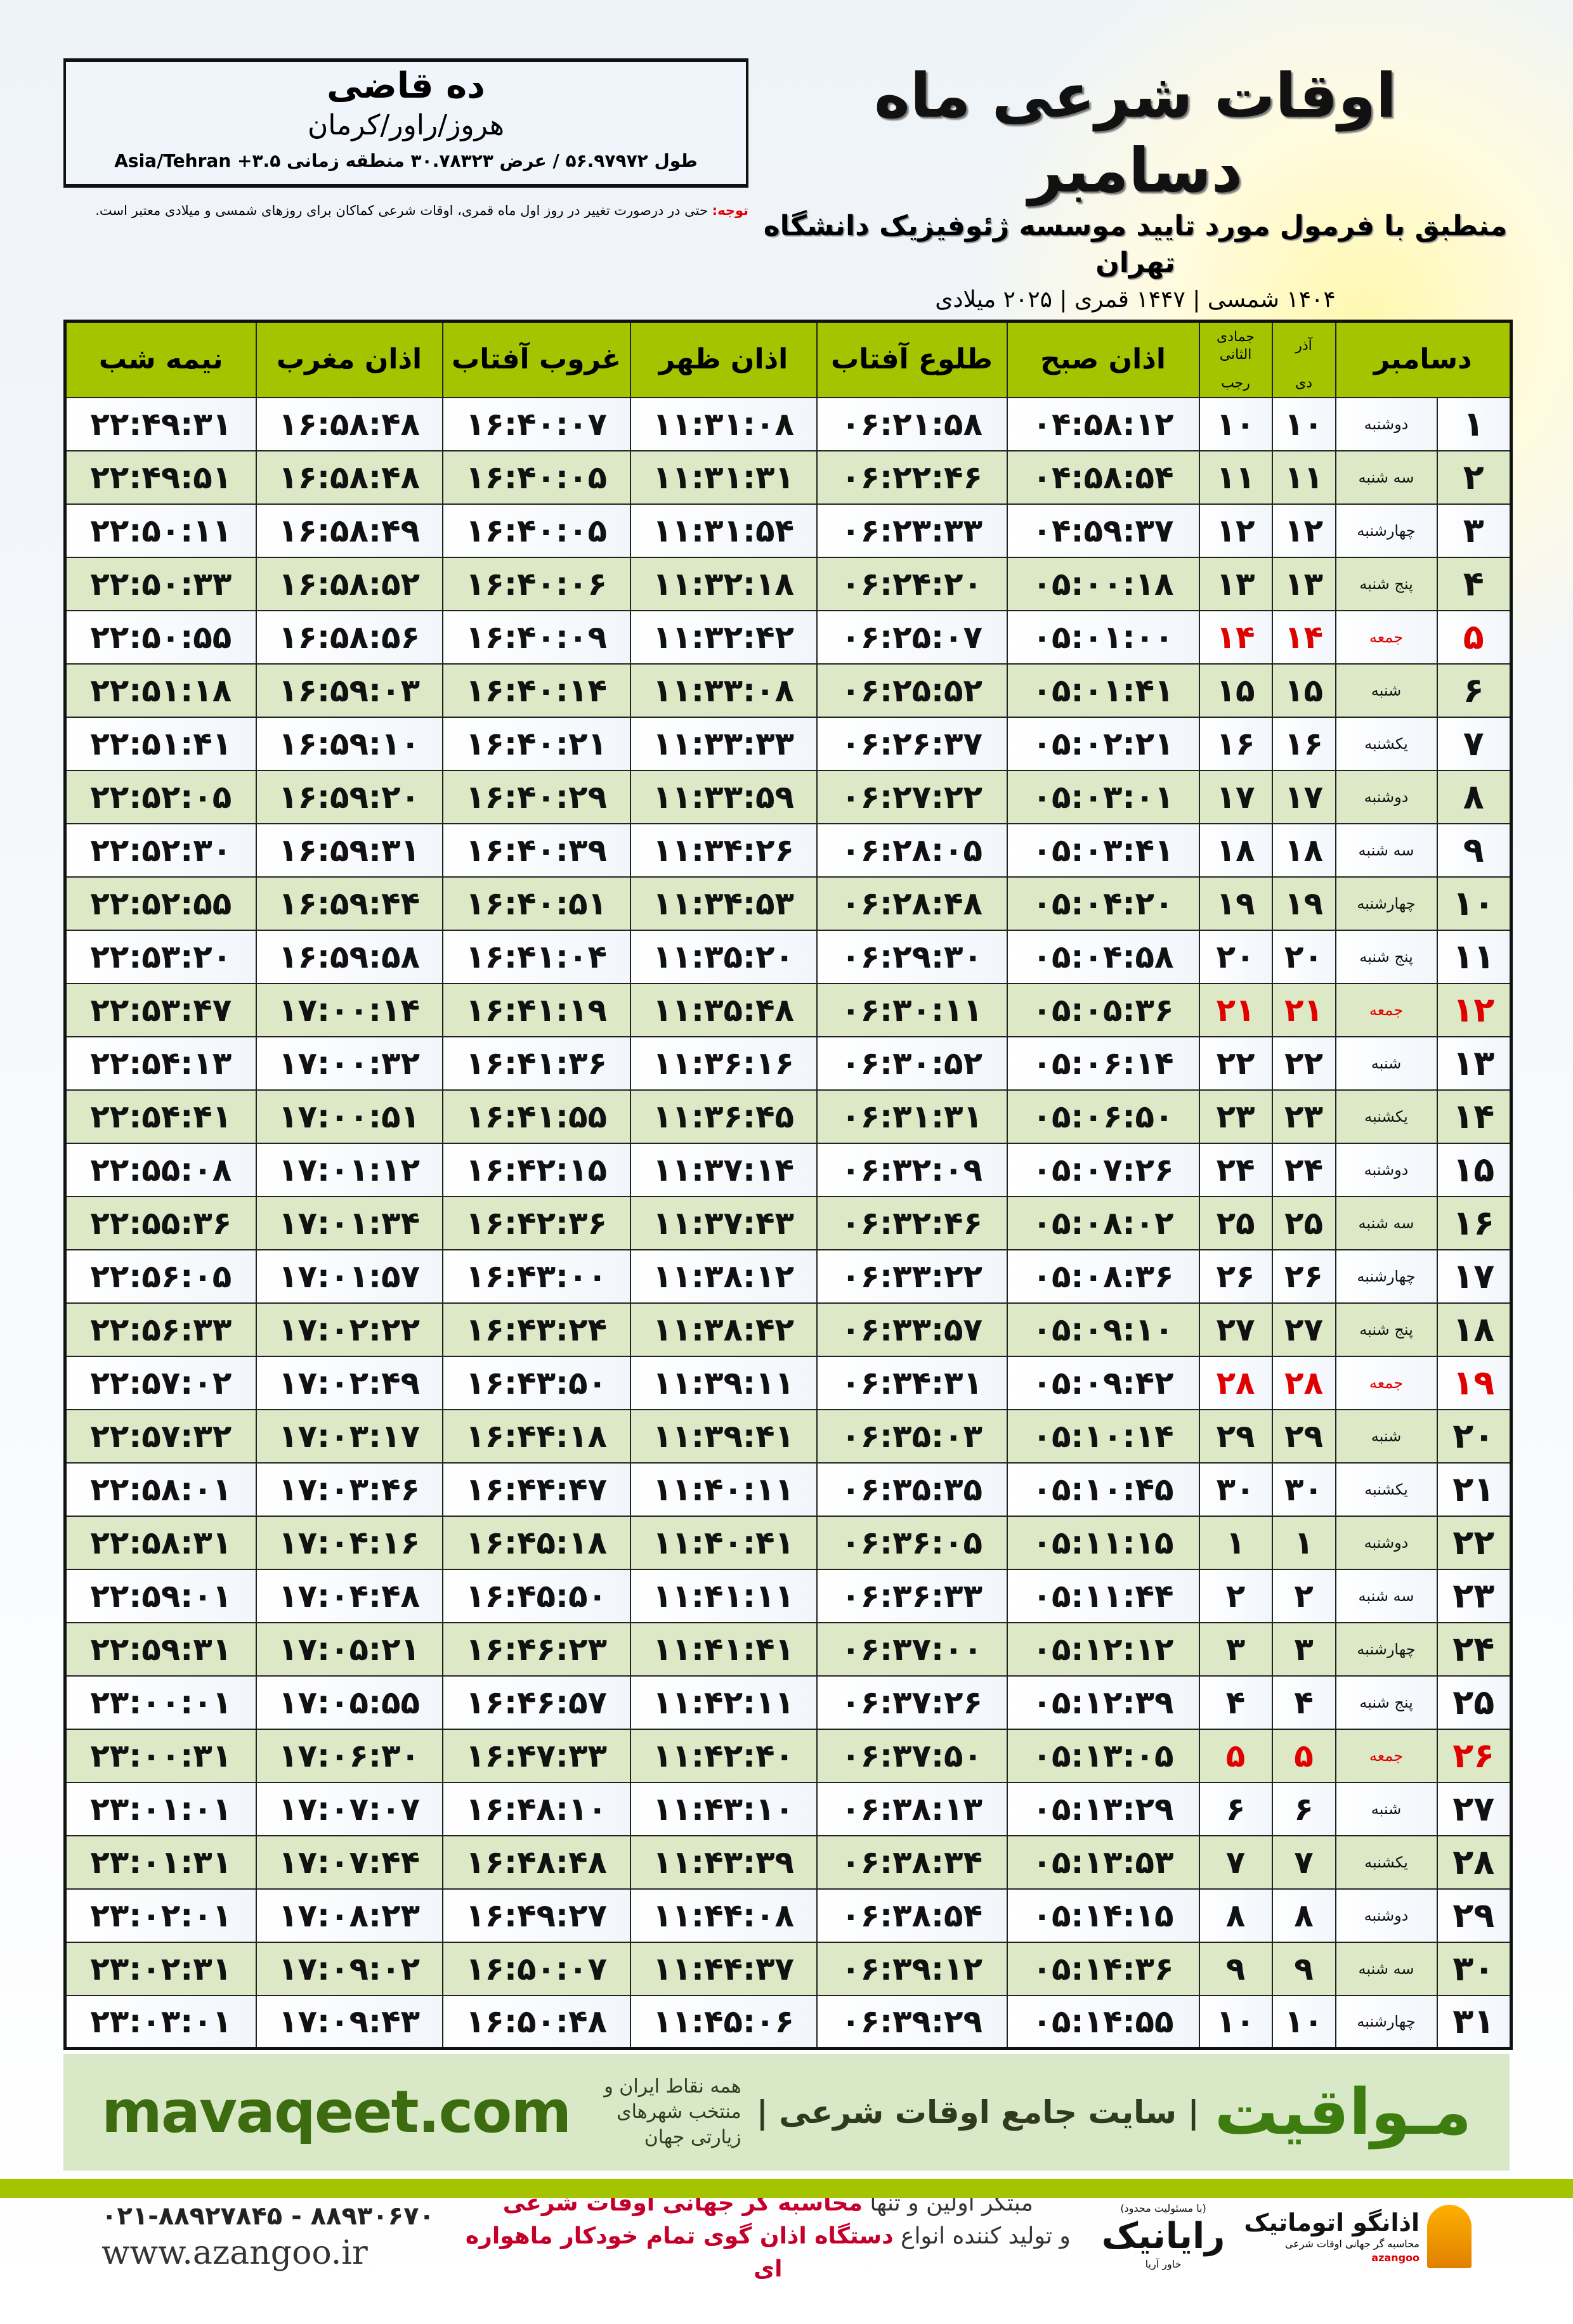 Image resolution: width=1573 pixels, height=2324 pixels. Describe the element at coordinates (536, 1116) in the screenshot. I see `sunset-time: ۱۶:۴۱:۵۵` at that location.